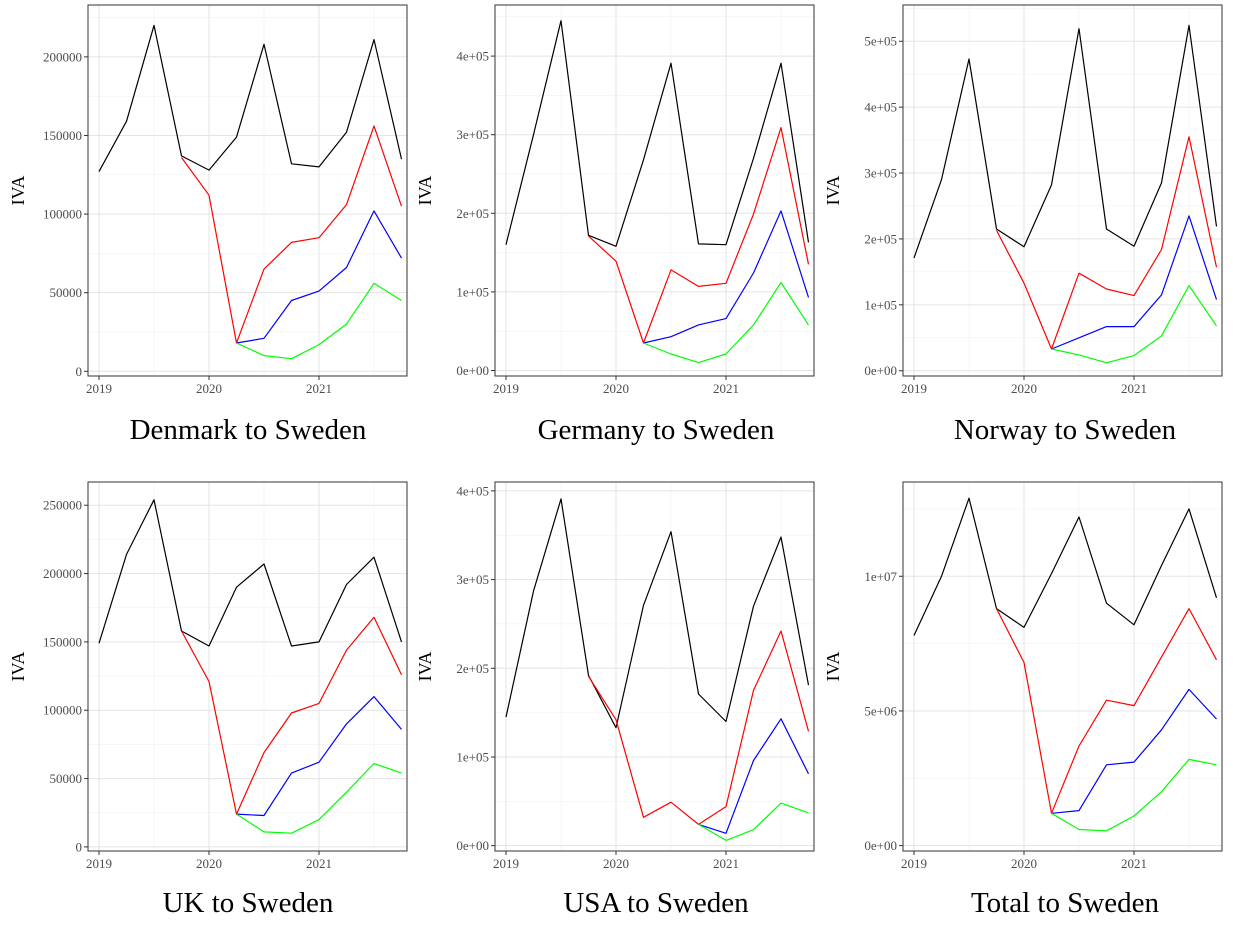 The height and width of the screenshot is (930, 1233). I want to click on panel-total: 0e+00 5e+06 1e+07 2019 2020 2021 IVA, so click(1023, 676).